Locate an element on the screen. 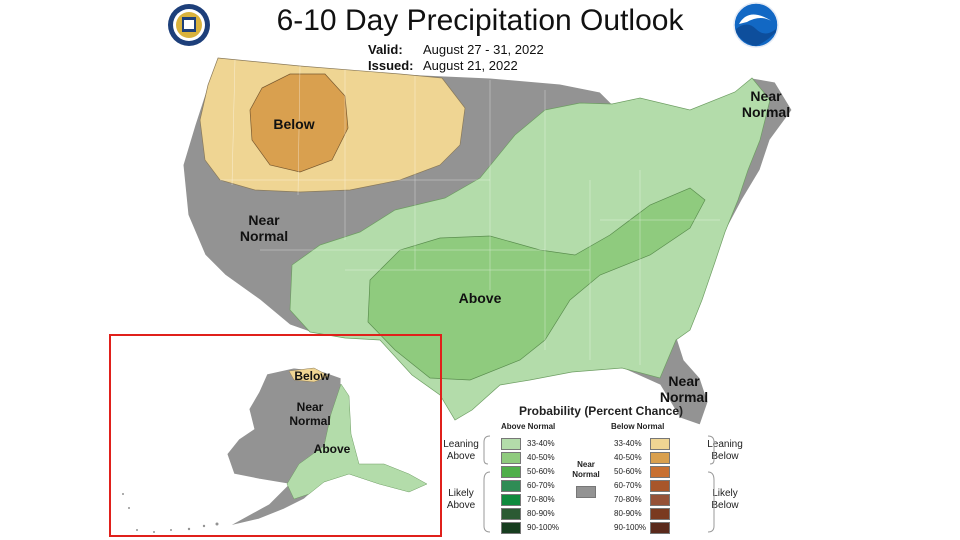  label-below-nw: Below is located at coordinates (294, 124).